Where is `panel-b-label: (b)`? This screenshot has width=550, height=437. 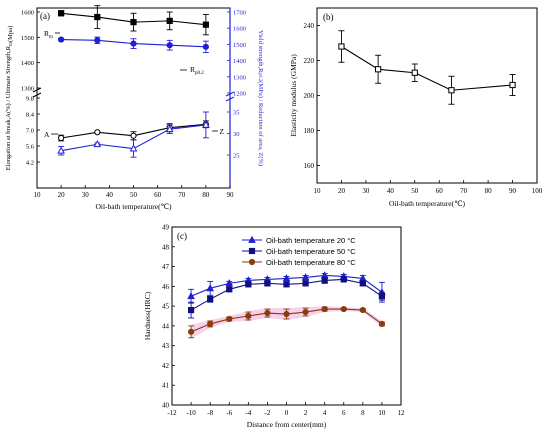 panel-b-label: (b) is located at coordinates (328, 17).